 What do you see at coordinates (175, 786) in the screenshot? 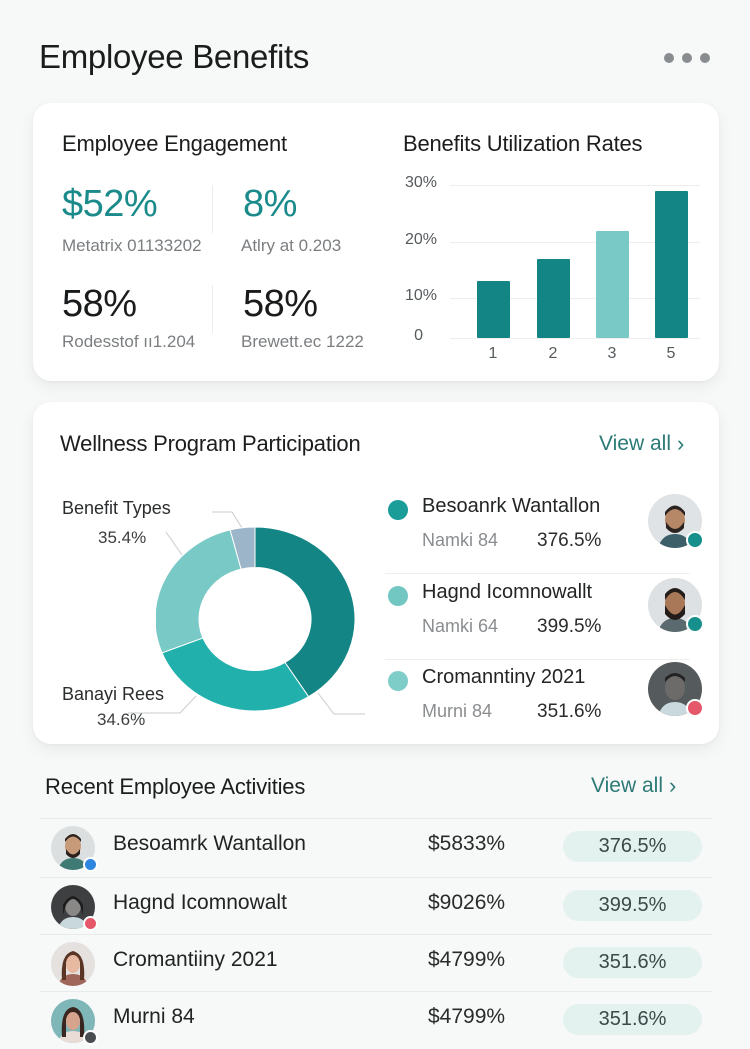
I see `activities-title: Recent Employee Activities` at bounding box center [175, 786].